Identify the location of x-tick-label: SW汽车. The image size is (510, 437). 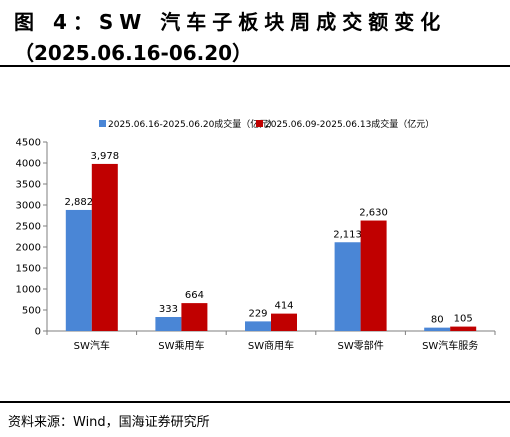
(92, 345).